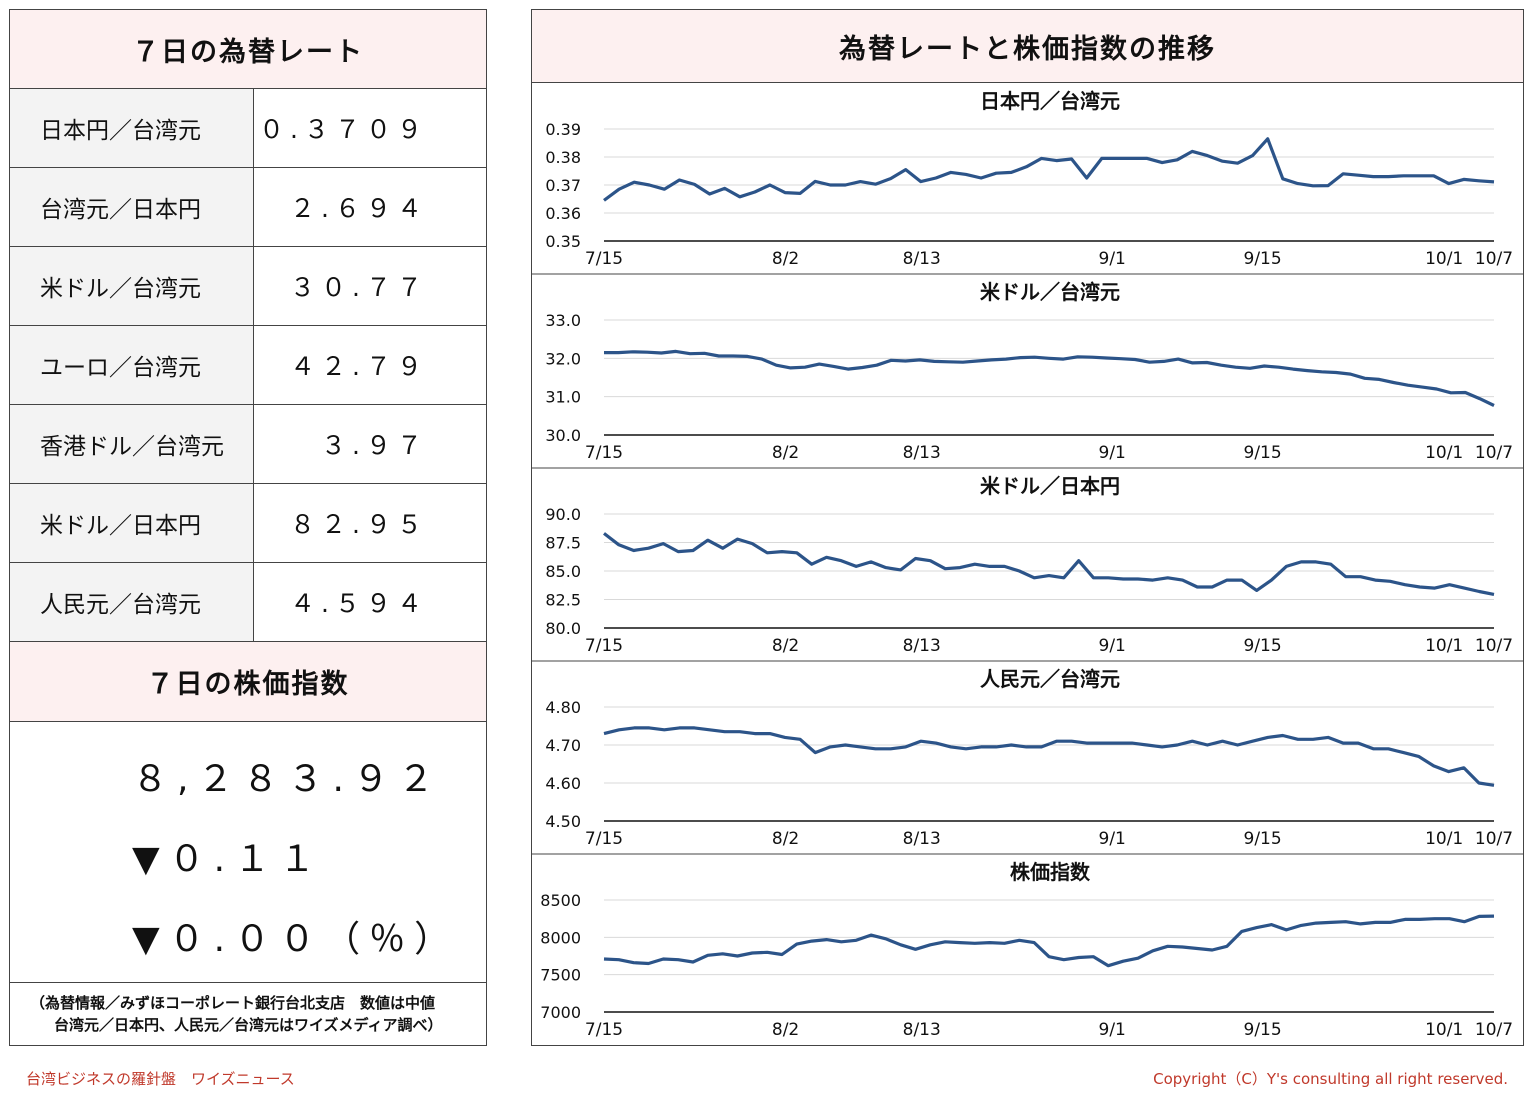  I want to click on rate-row: 日本円／台湾元 ０.３７０９, so click(248, 128).